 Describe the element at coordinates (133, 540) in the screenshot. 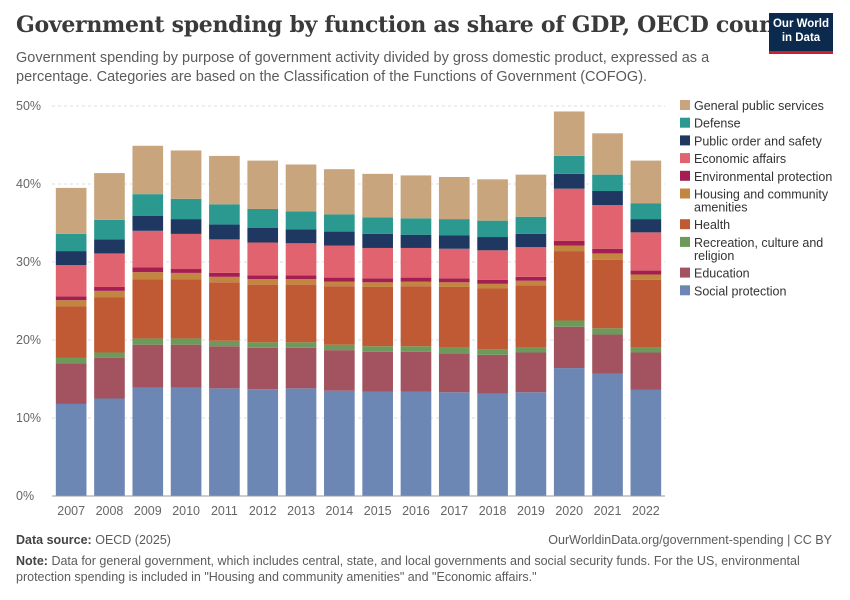

I see `source-value: OECD (2025)` at that location.